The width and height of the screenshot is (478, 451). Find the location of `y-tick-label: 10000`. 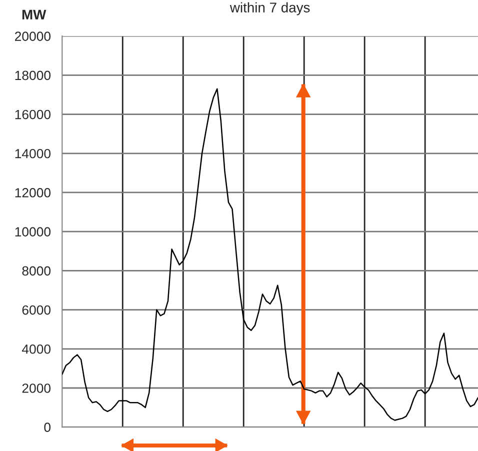

y-tick-label: 10000 is located at coordinates (33, 231).